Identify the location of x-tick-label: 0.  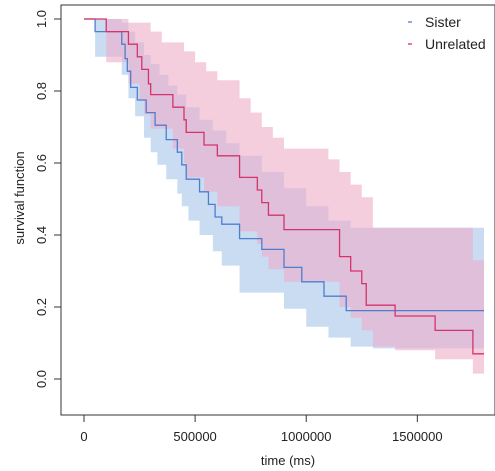
(83, 436).